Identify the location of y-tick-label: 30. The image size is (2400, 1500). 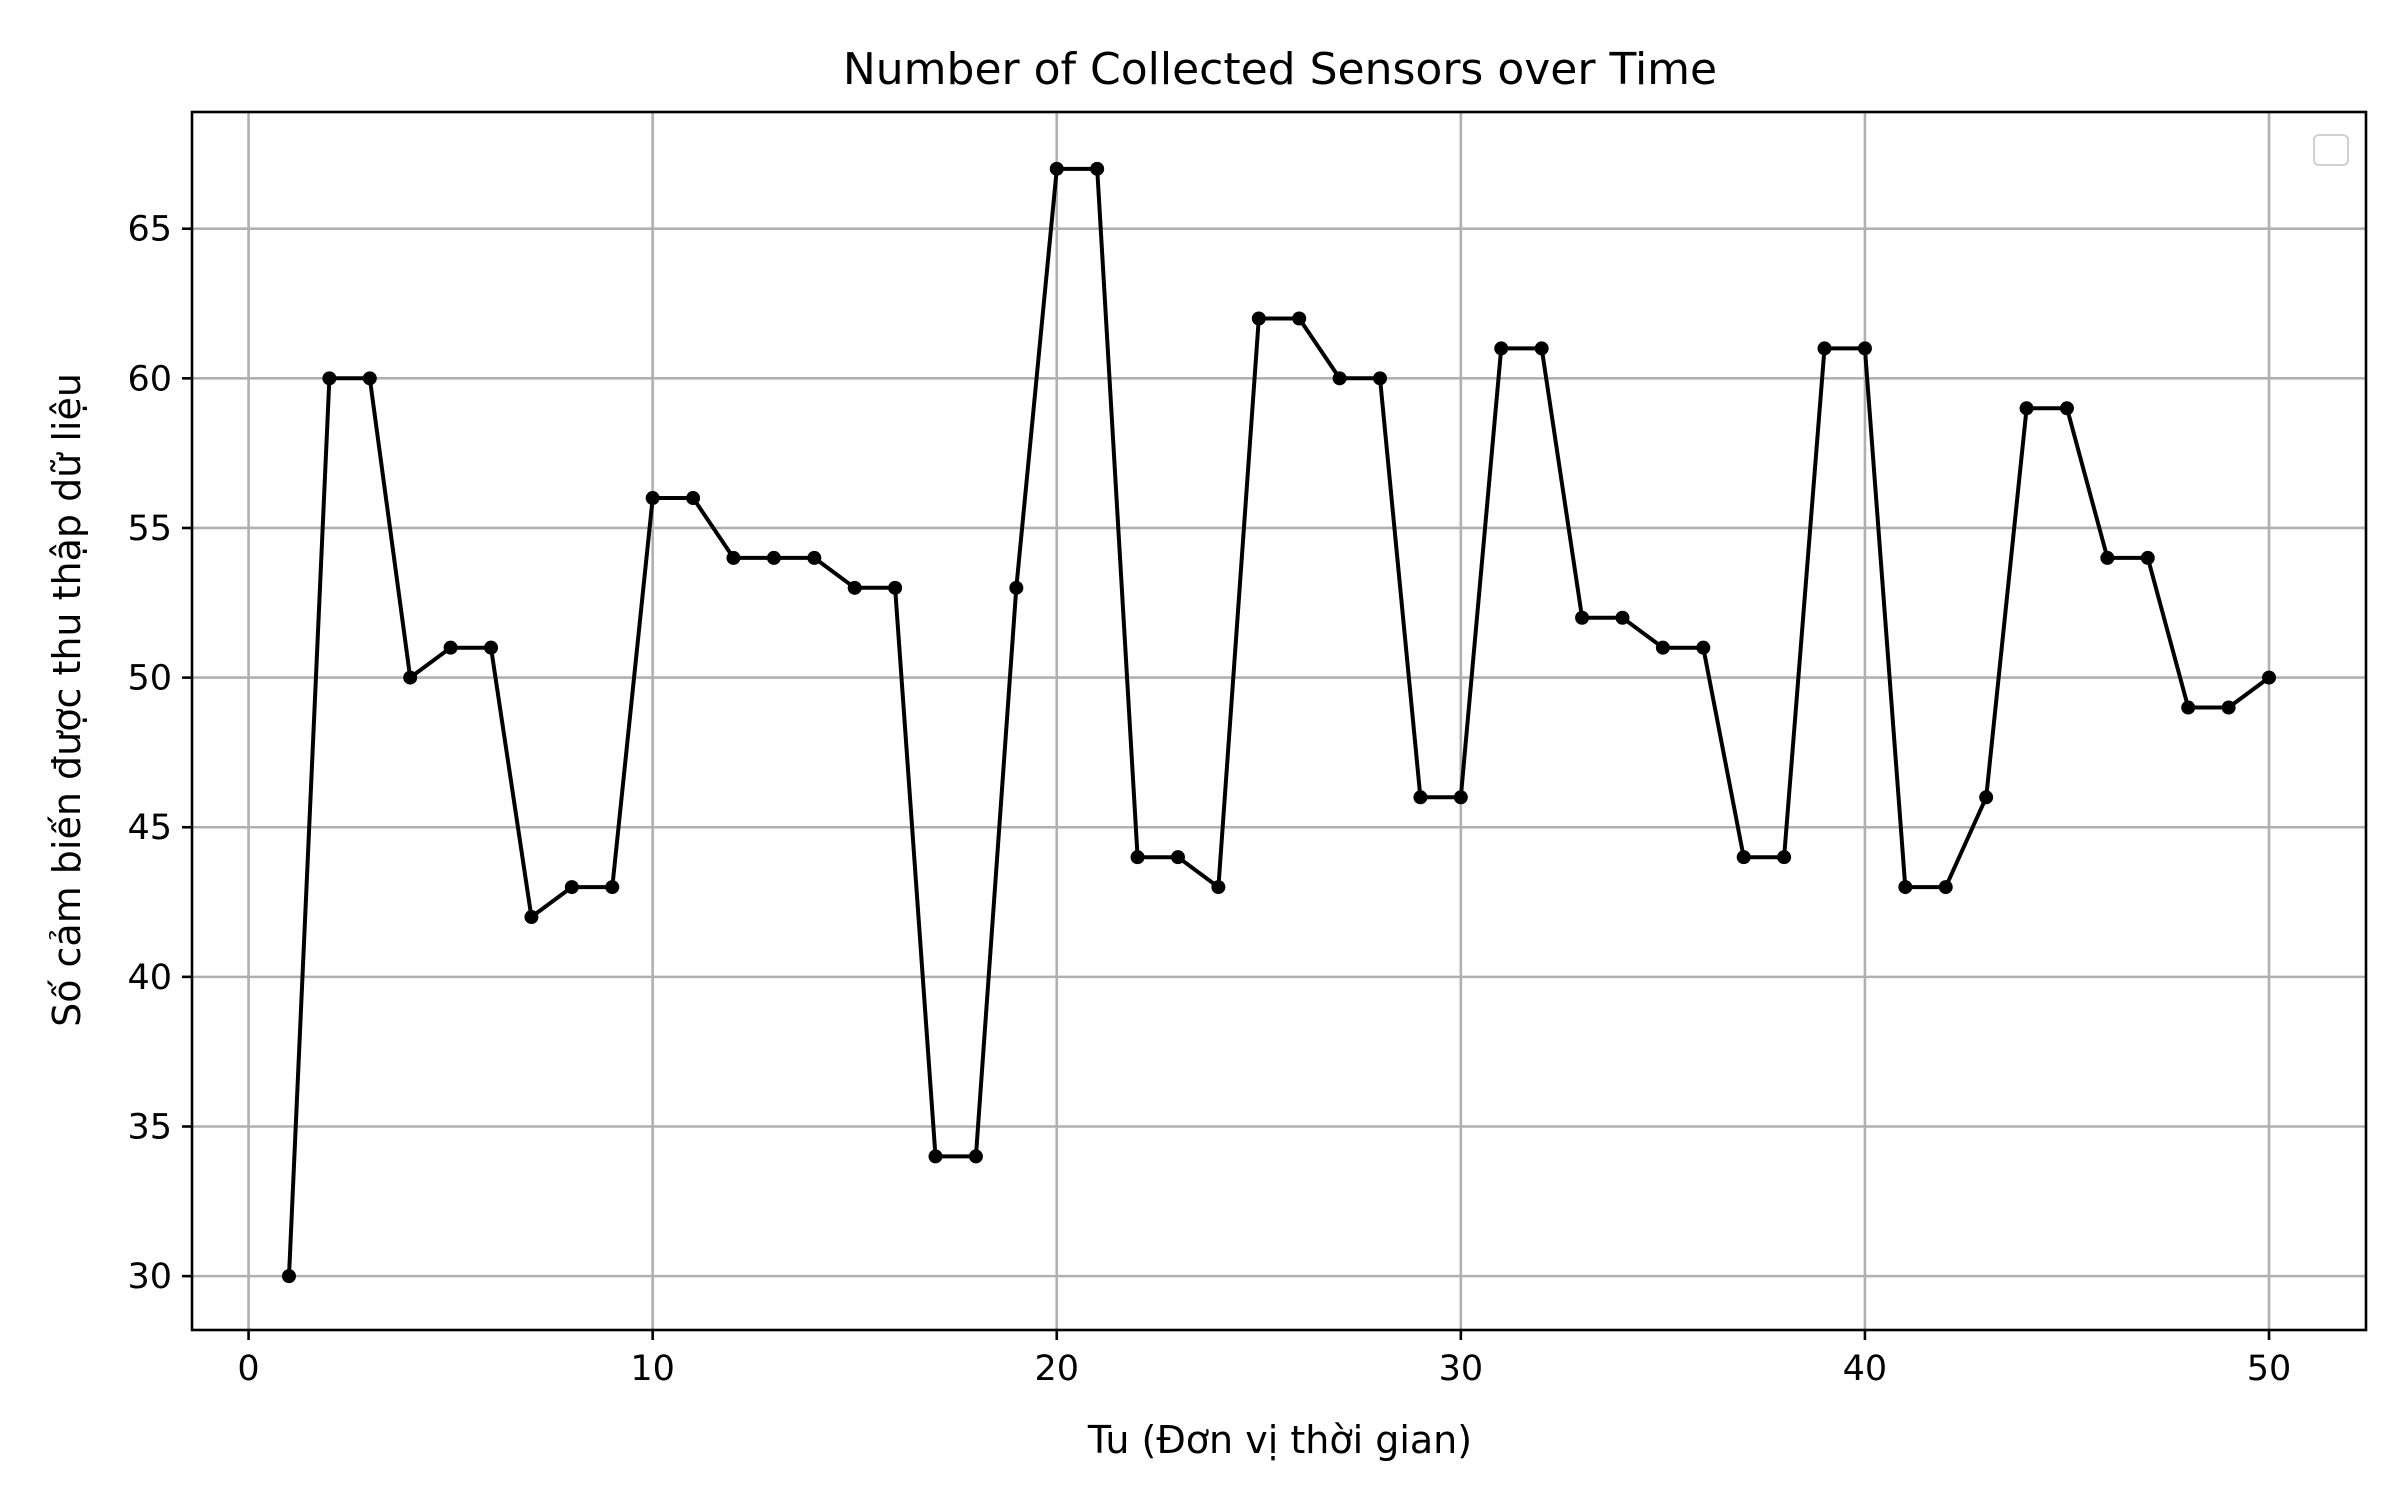
(149, 1277).